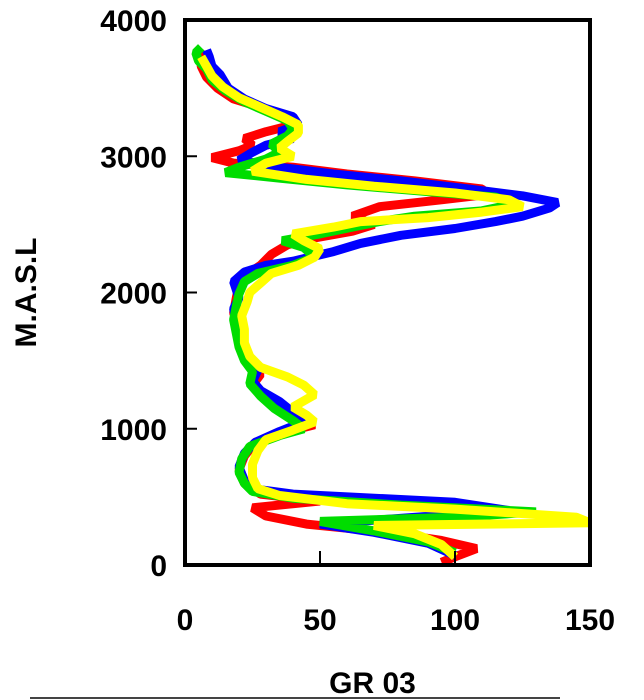 The image size is (644, 700). What do you see at coordinates (158, 566) in the screenshot?
I see `y-tick-label: 0` at bounding box center [158, 566].